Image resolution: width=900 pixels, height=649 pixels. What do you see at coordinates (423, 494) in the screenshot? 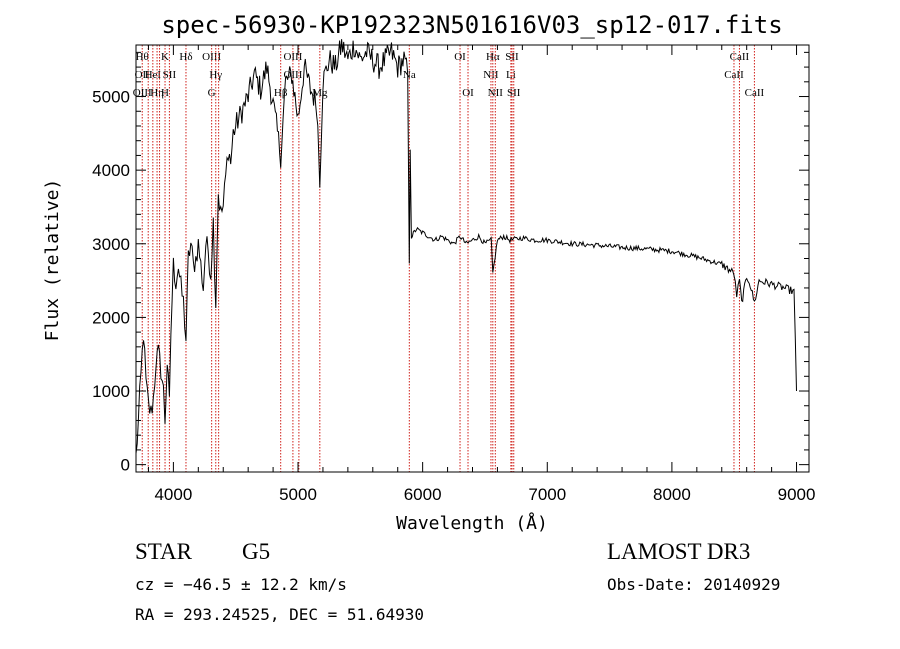
I see `x-tick-label: 6000` at bounding box center [423, 494].